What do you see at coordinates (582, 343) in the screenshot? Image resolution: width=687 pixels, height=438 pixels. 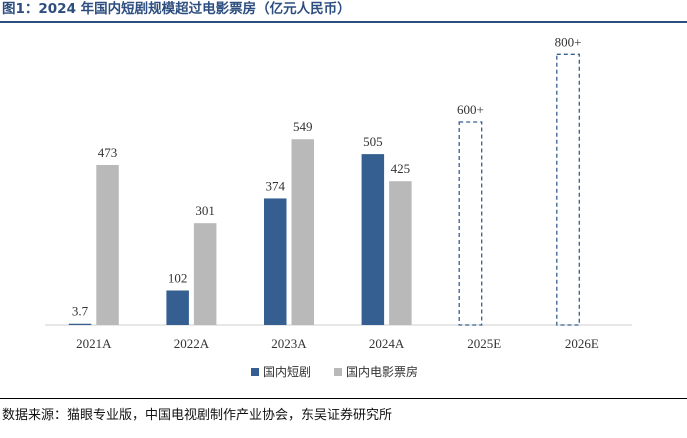 I see `x-tick-label-2026E: 2026E` at bounding box center [582, 343].